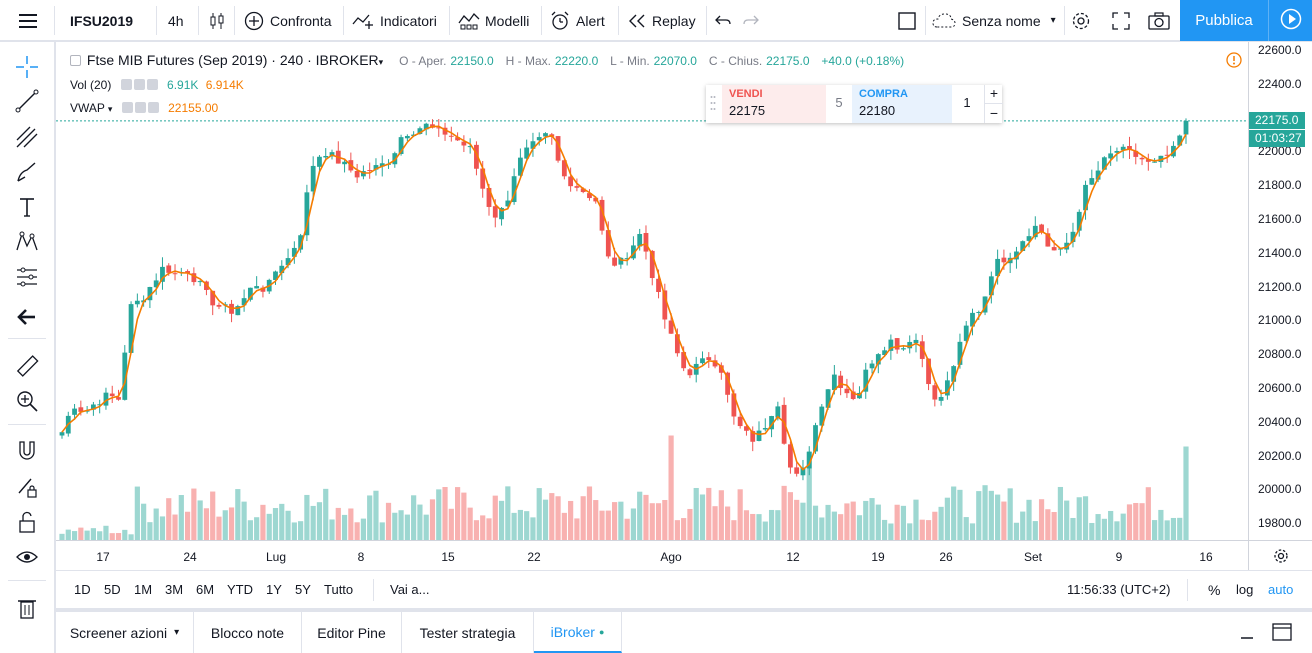  I want to click on redo-icon, so click(751, 20).